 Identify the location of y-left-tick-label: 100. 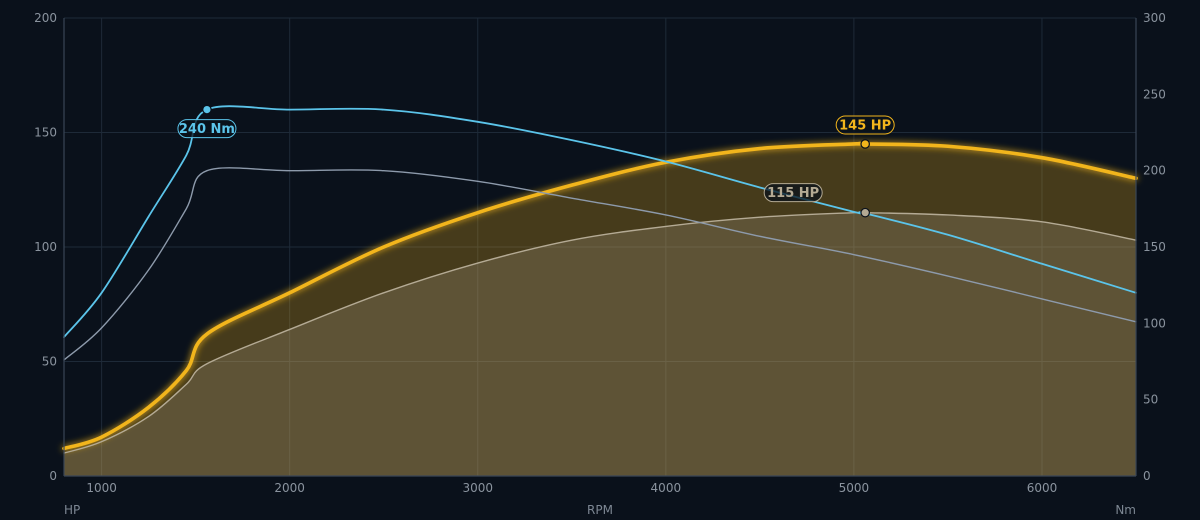
(45, 247).